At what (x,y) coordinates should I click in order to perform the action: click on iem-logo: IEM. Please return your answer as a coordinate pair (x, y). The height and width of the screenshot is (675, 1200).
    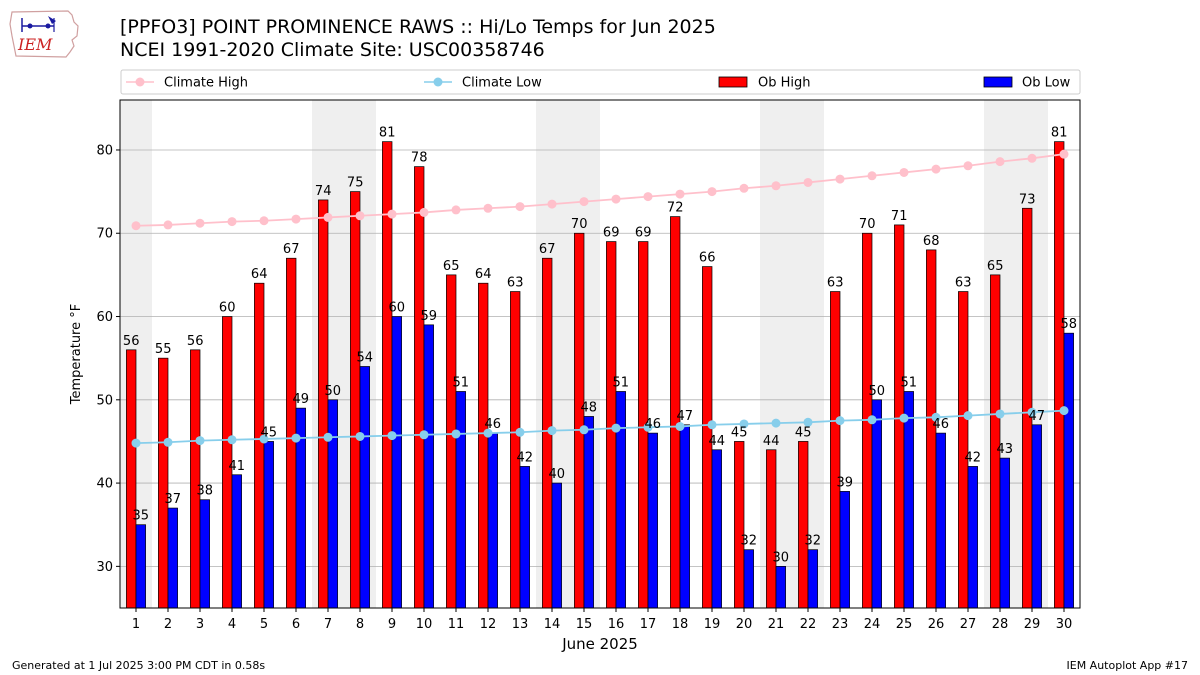
    Looking at the image, I should click on (44, 34).